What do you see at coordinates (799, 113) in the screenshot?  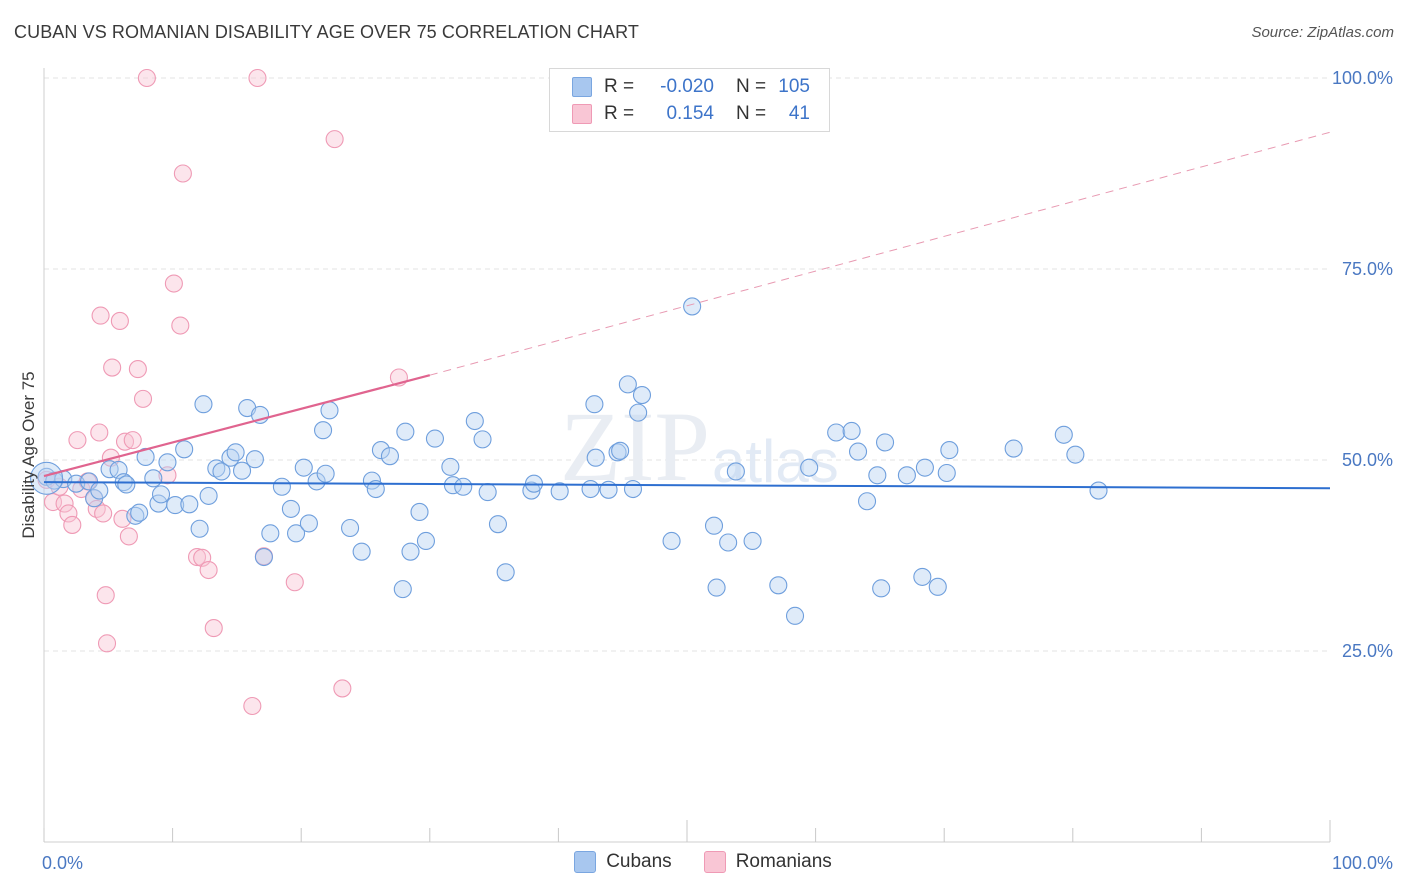 I see `legend-n-value: 41` at bounding box center [799, 113].